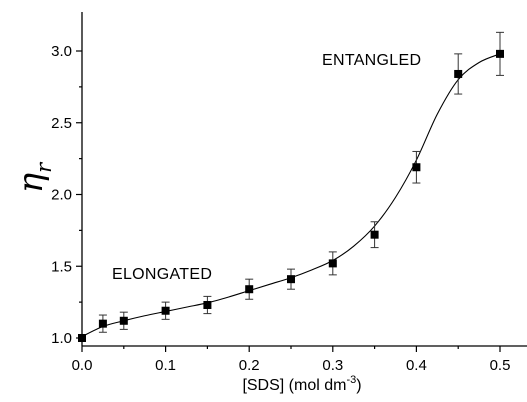 This screenshot has height=402, width=527. I want to click on annotation-elongated: ELONGATED, so click(162, 274).